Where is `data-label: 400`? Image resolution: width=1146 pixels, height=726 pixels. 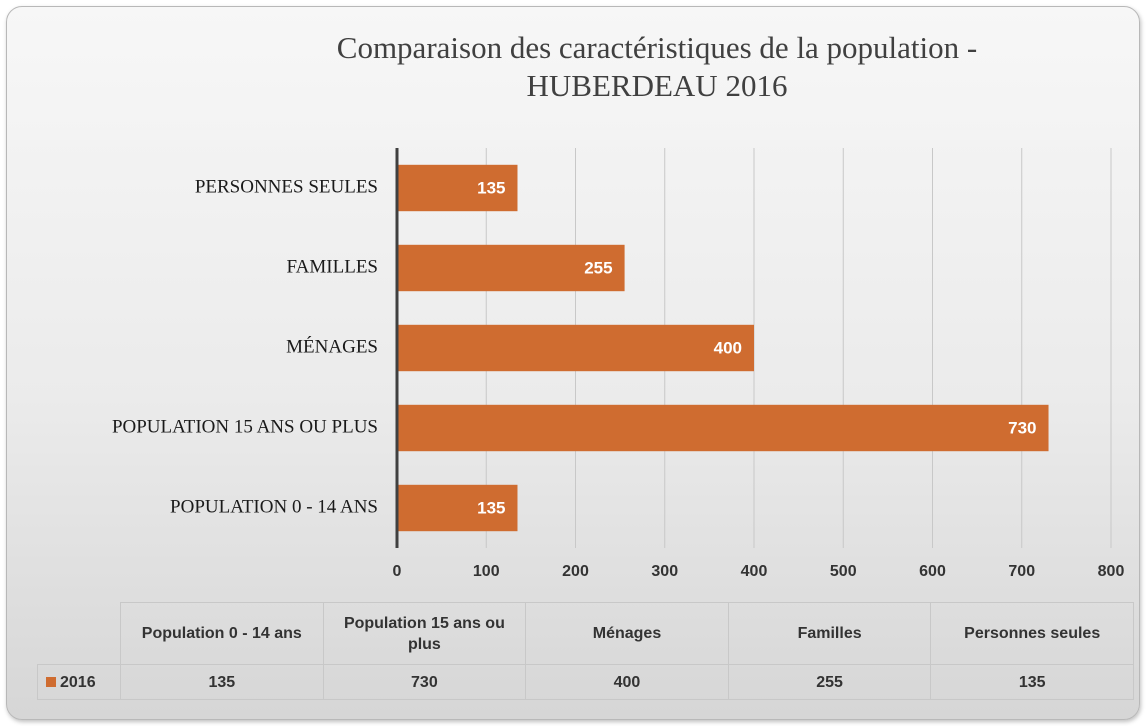
data-label: 400 is located at coordinates (728, 347).